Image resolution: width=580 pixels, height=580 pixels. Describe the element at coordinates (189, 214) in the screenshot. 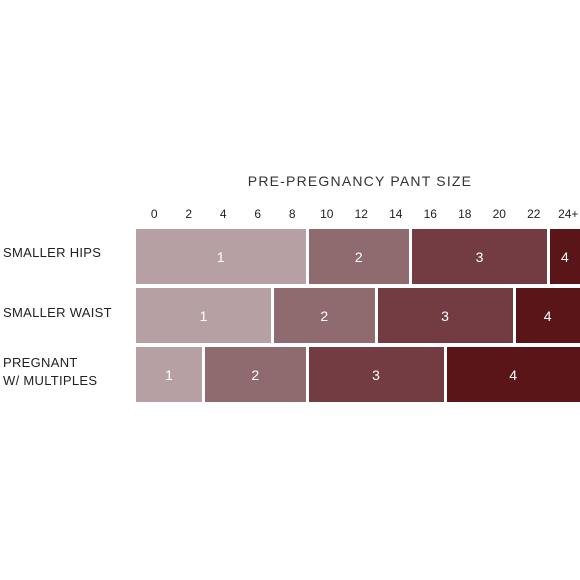

I see `tick-label: 2` at that location.